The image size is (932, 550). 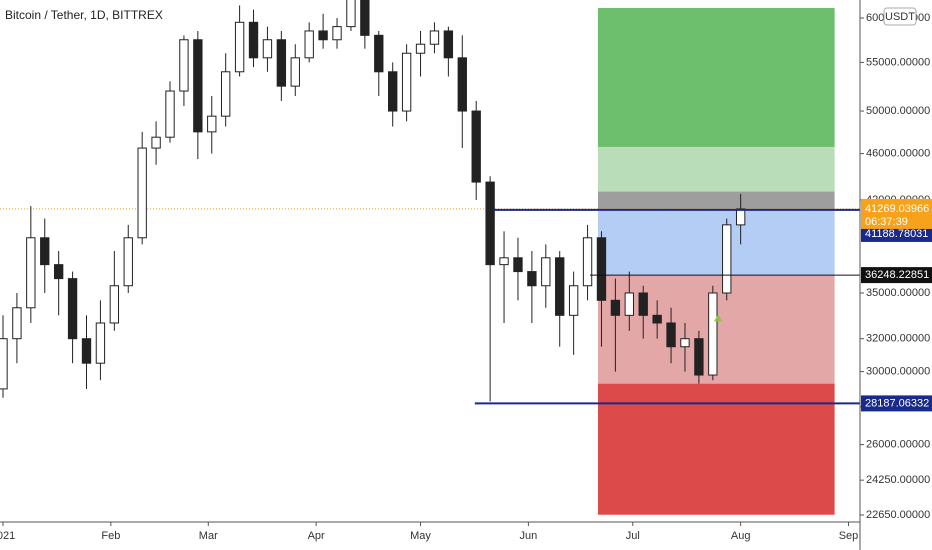 What do you see at coordinates (886, 222) in the screenshot?
I see `countdown-label: 06:37:39` at bounding box center [886, 222].